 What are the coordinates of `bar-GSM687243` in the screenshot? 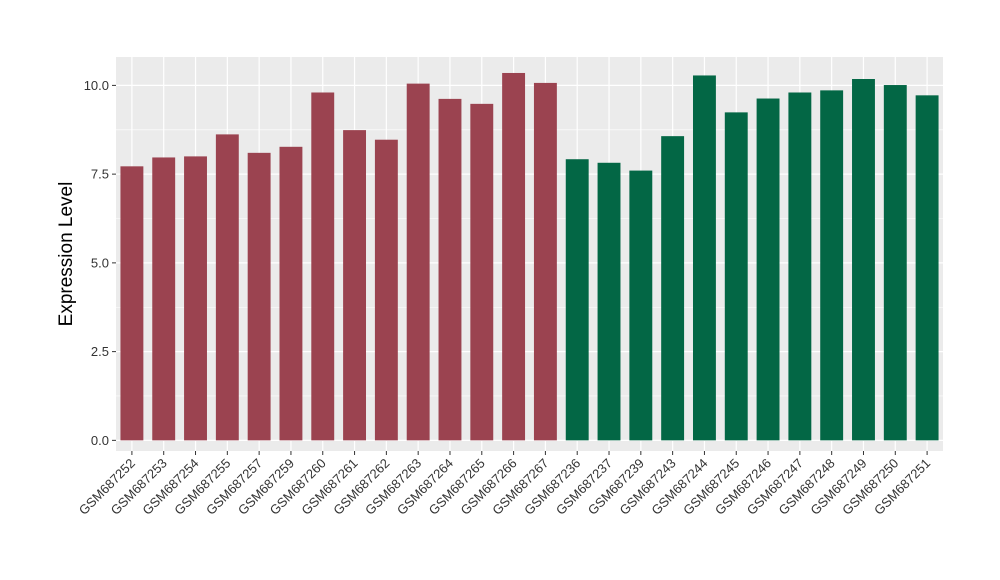 It's located at (673, 288).